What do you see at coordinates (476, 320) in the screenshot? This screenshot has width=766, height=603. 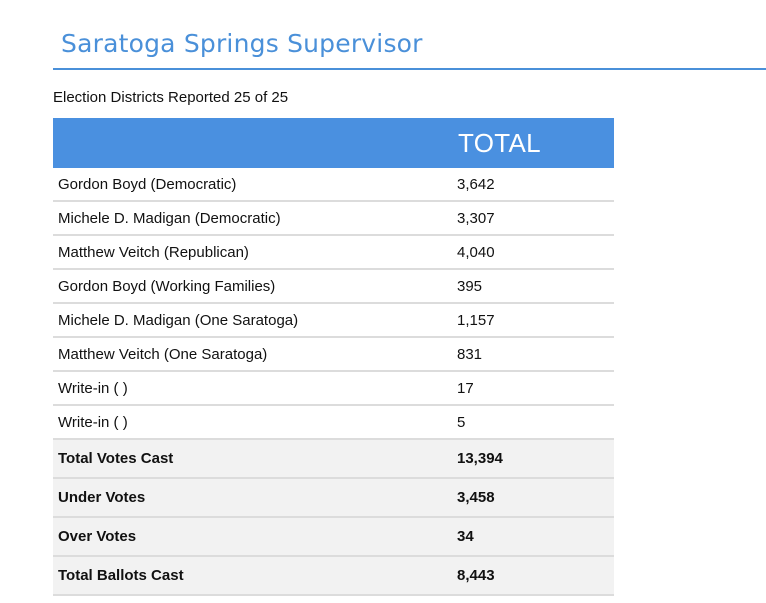 I see `candidate-votes: 1,157` at bounding box center [476, 320].